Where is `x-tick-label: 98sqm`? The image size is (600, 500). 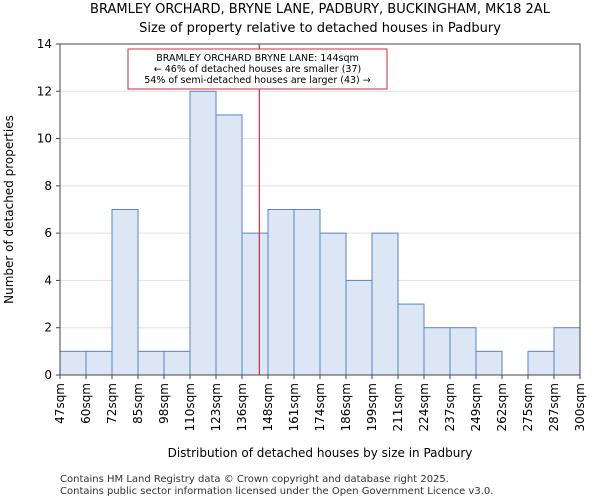
x-tick-label: 98sqm is located at coordinates (164, 403).